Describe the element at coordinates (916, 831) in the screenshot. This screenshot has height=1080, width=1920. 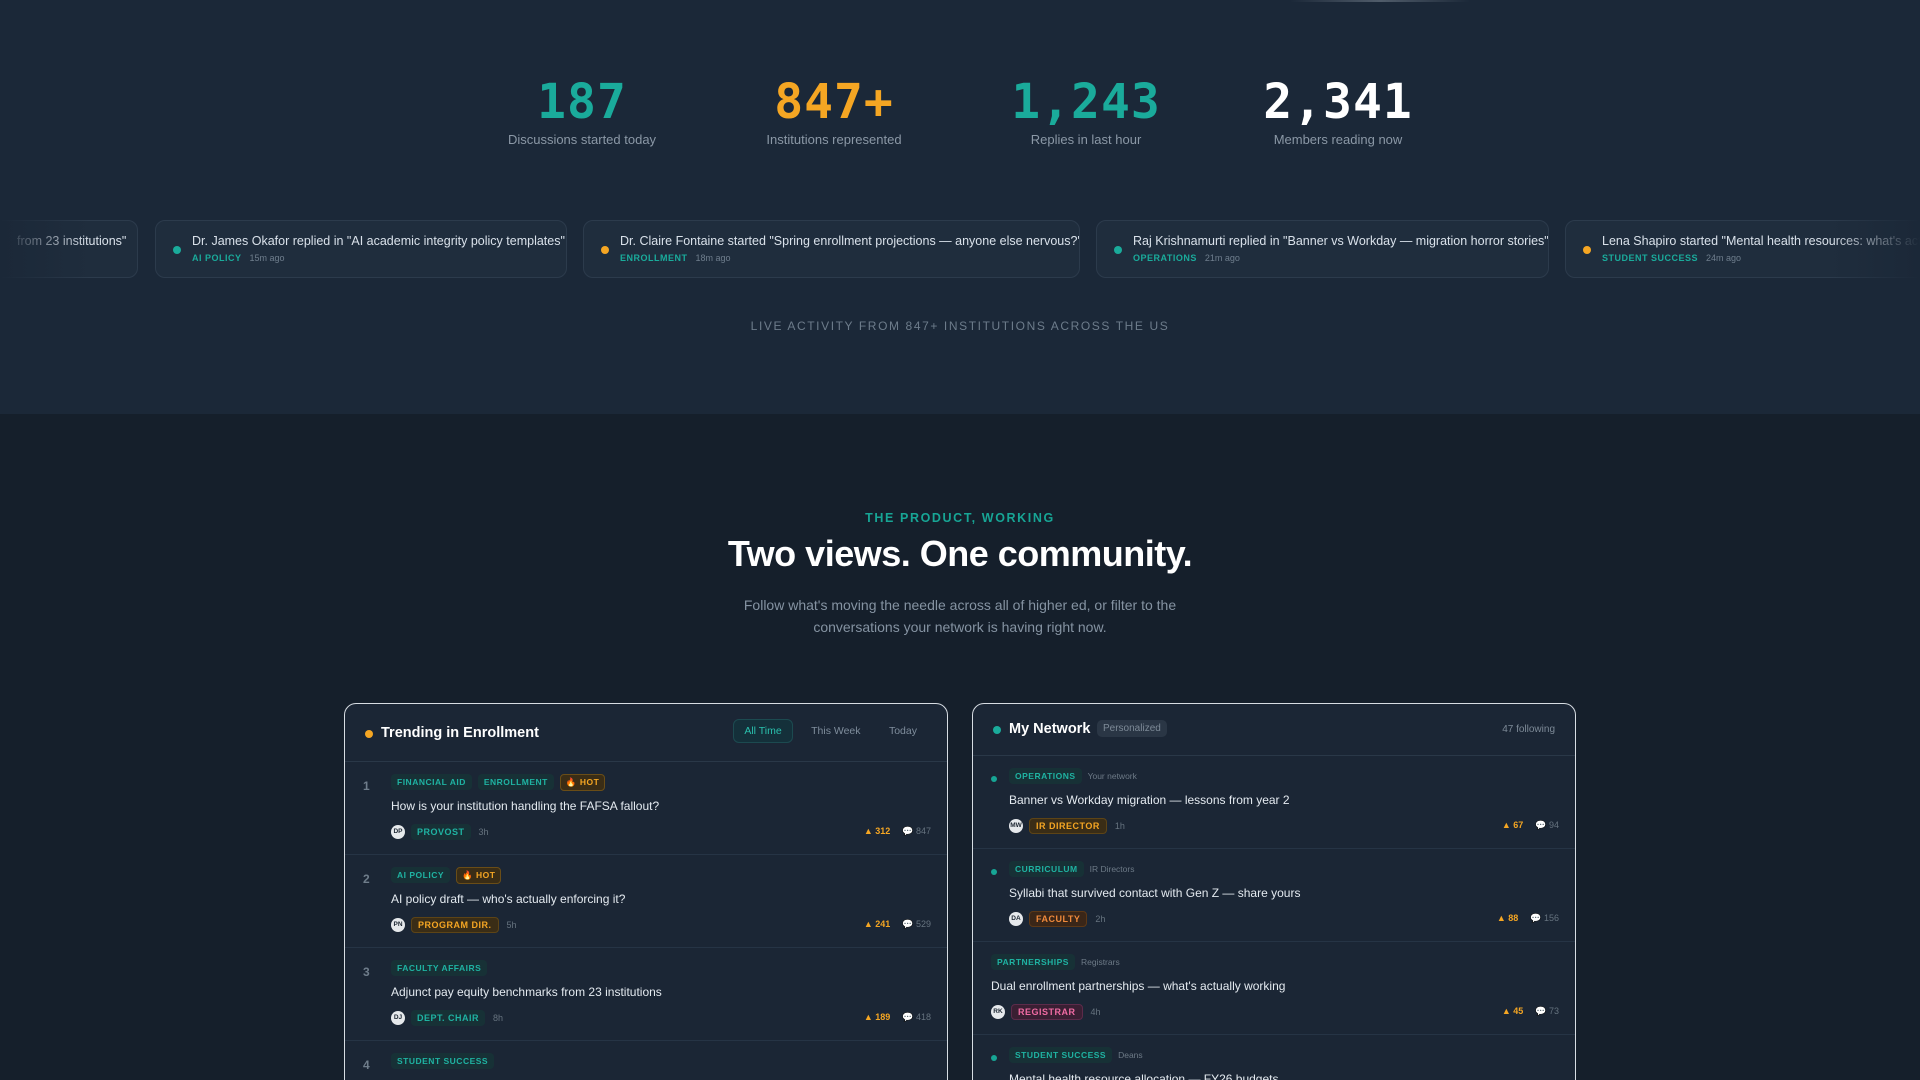
I see `comment-count: 💬 847` at that location.